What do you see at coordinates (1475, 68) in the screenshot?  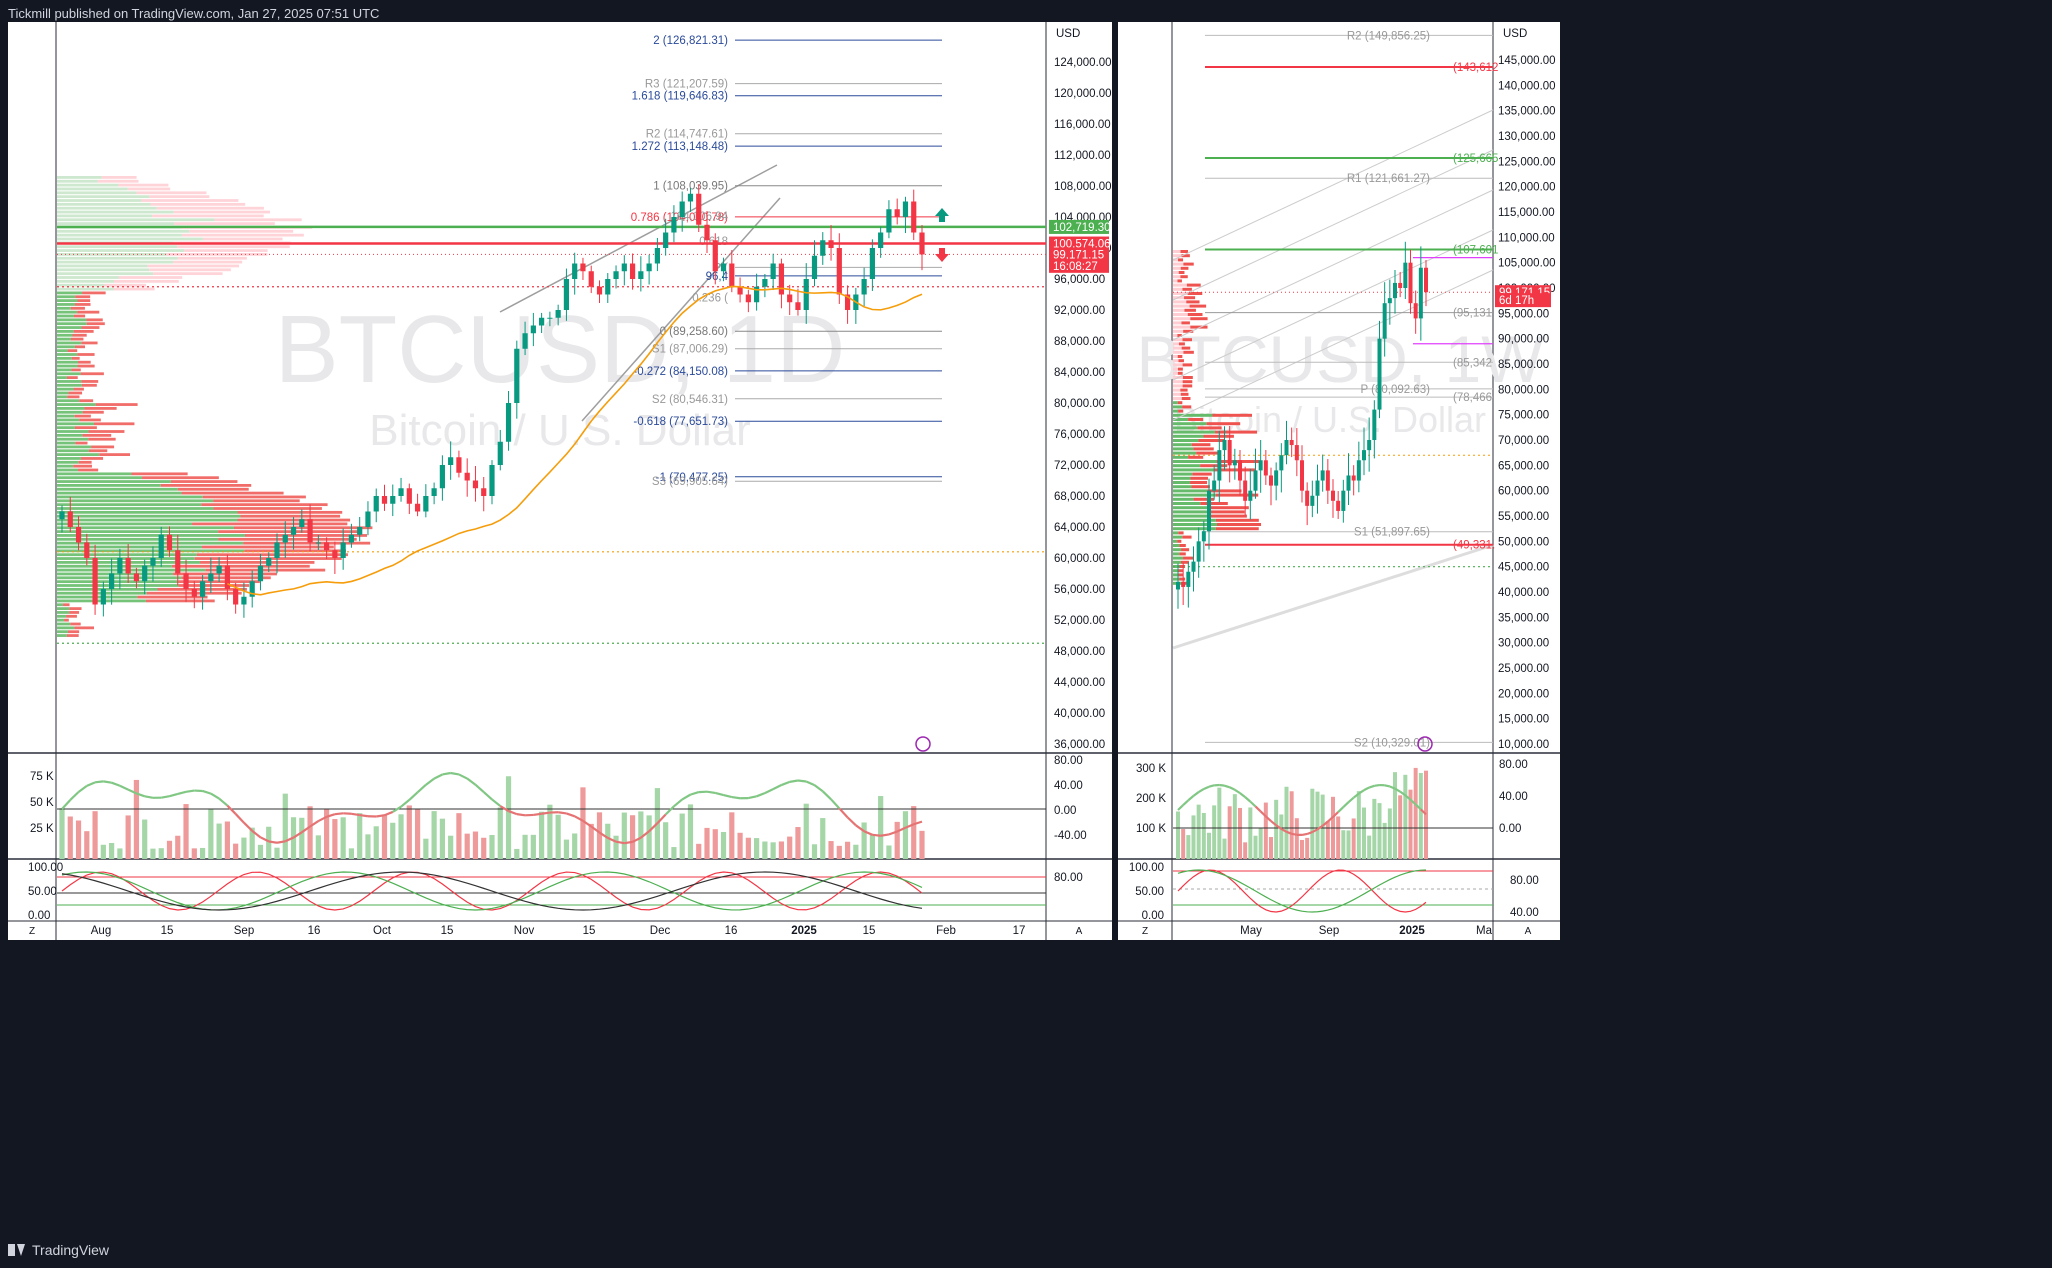 I see `right-level-label: (143,612` at bounding box center [1475, 68].